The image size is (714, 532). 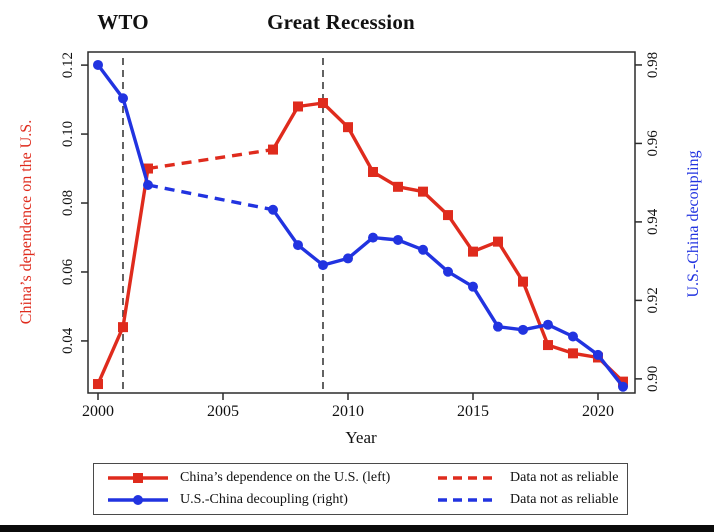 What do you see at coordinates (341, 22) in the screenshot?
I see `great-recession-annotation: Great Recession` at bounding box center [341, 22].